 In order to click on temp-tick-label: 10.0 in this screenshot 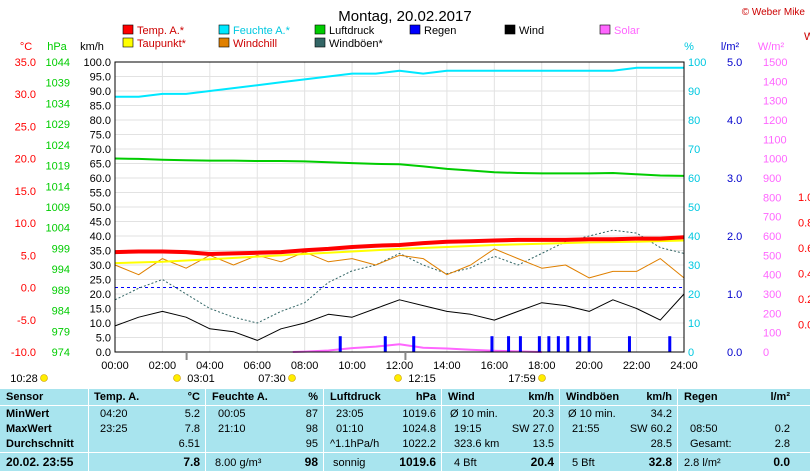, I will do `click(25, 224)`.